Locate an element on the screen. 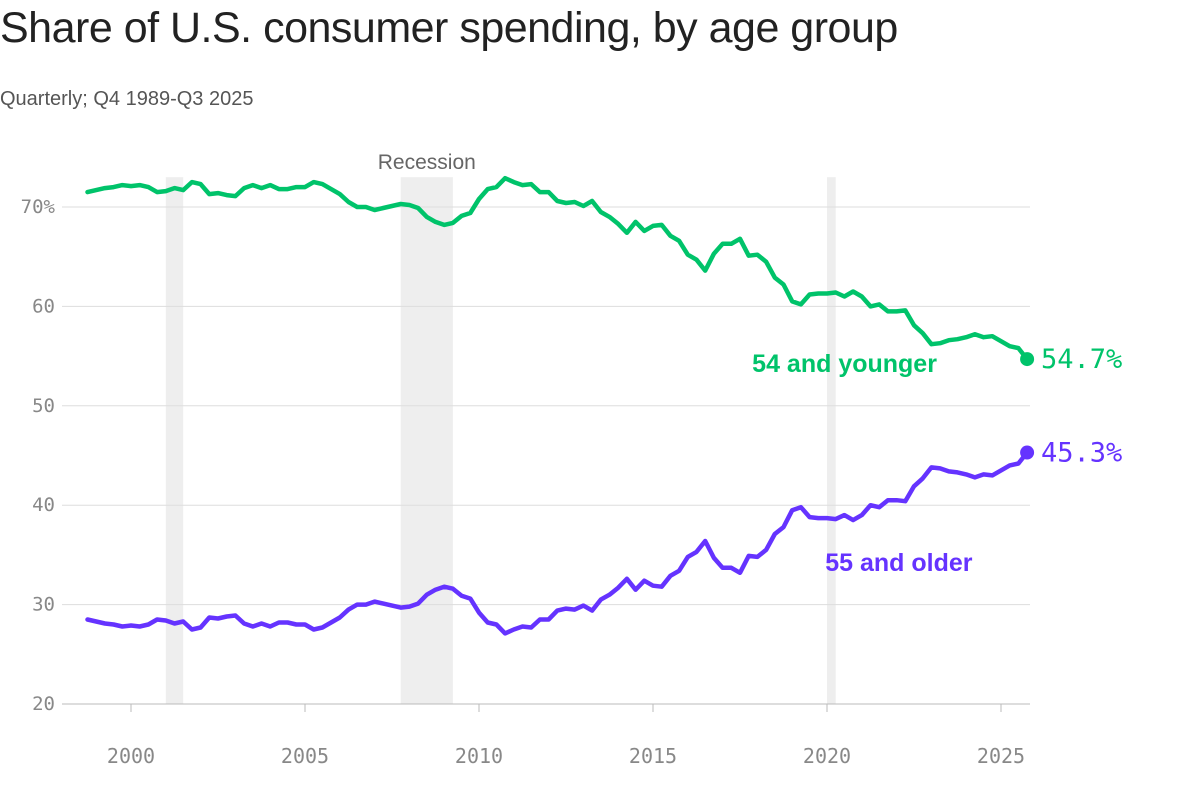 The height and width of the screenshot is (812, 1200). series-name-55-and-older: 55 and older is located at coordinates (899, 563).